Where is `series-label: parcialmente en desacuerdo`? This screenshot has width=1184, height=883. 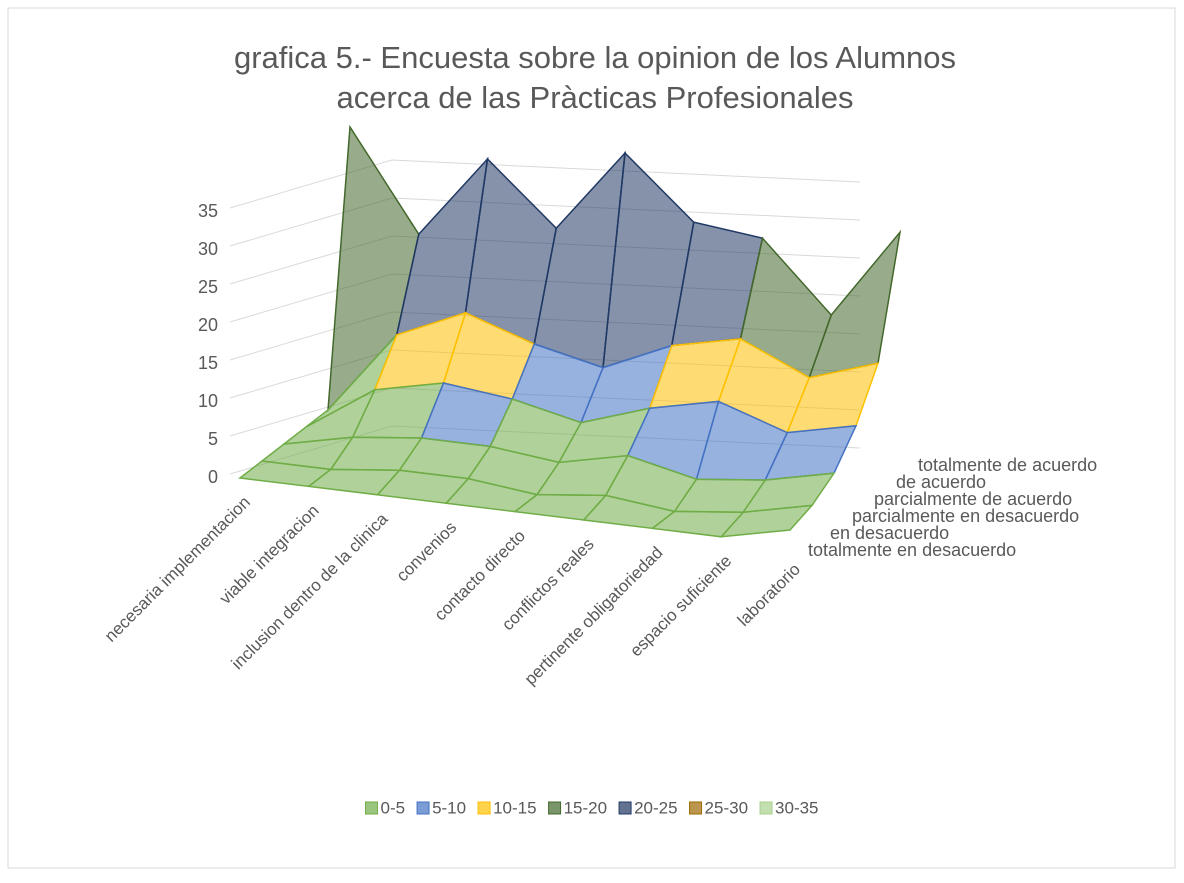
series-label: parcialmente en desacuerdo is located at coordinates (965, 516).